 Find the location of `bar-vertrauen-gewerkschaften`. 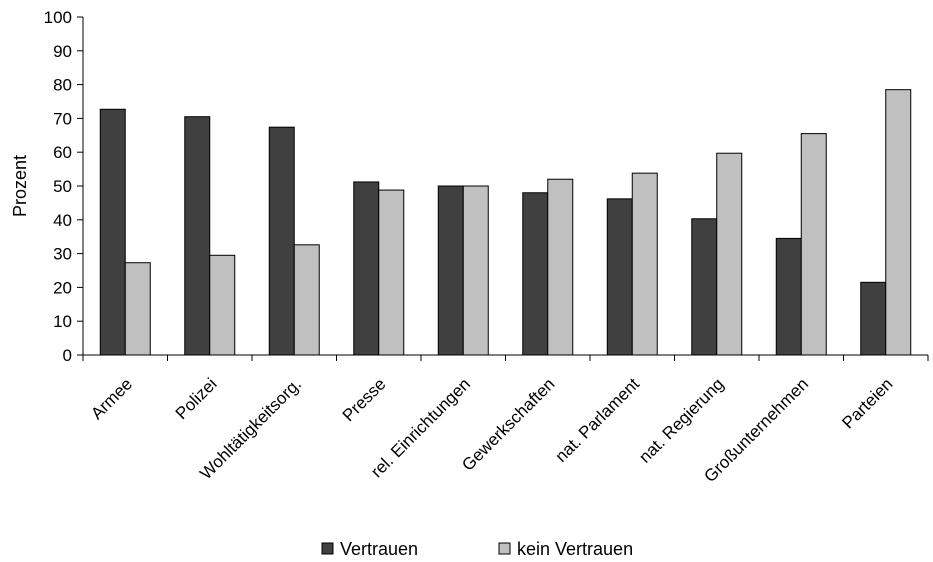

bar-vertrauen-gewerkschaften is located at coordinates (535, 274).